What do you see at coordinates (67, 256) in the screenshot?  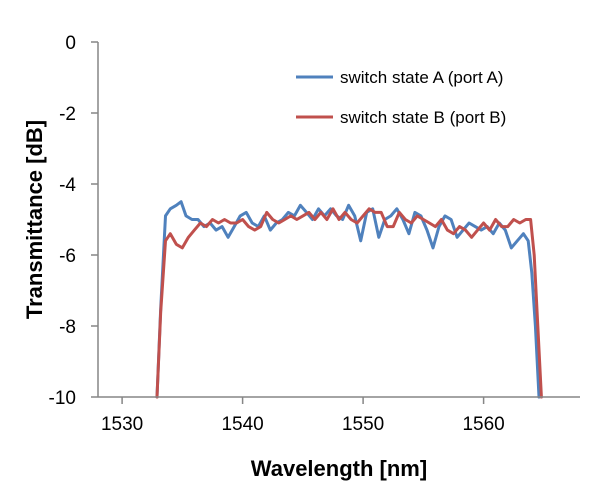 I see `y-tick-label: -6` at bounding box center [67, 256].